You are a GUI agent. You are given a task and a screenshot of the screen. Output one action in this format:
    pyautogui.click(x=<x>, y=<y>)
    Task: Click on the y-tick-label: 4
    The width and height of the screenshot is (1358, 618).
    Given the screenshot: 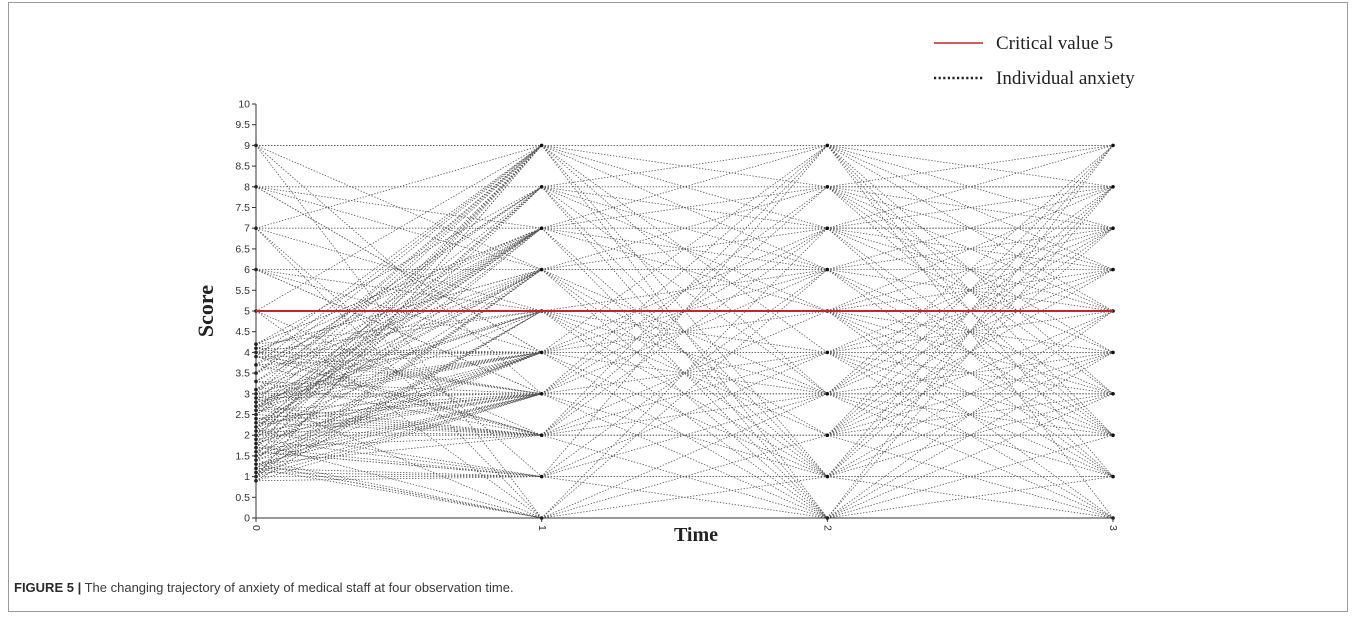 What is the action you would take?
    pyautogui.click(x=247, y=353)
    